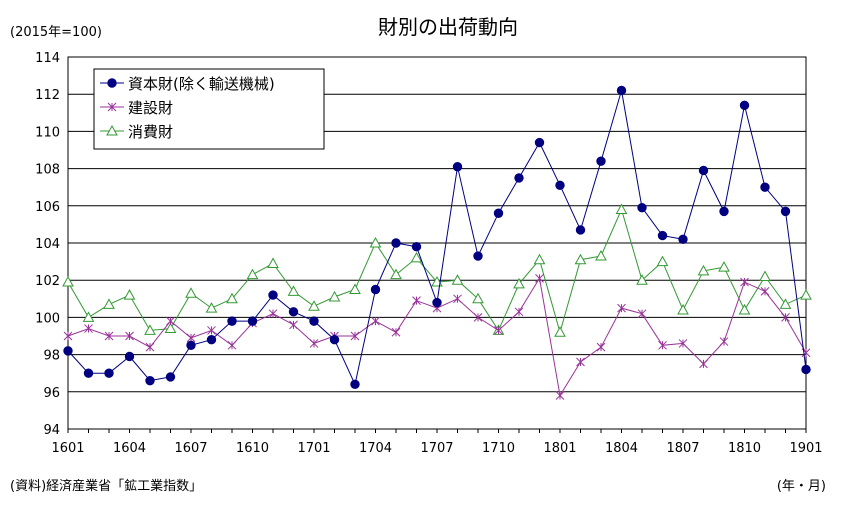  I want to click on y-tick-label: 102, so click(47, 281).